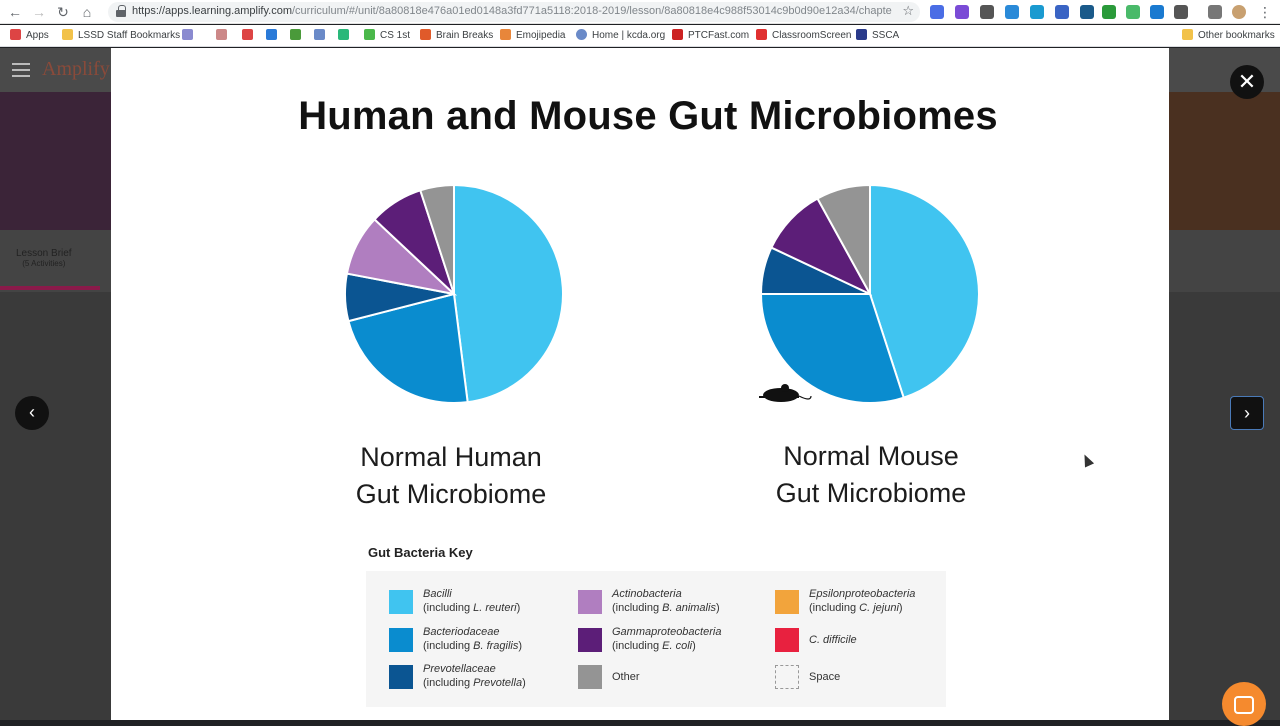 The width and height of the screenshot is (1280, 726). I want to click on human-pie-chart, so click(454, 293).